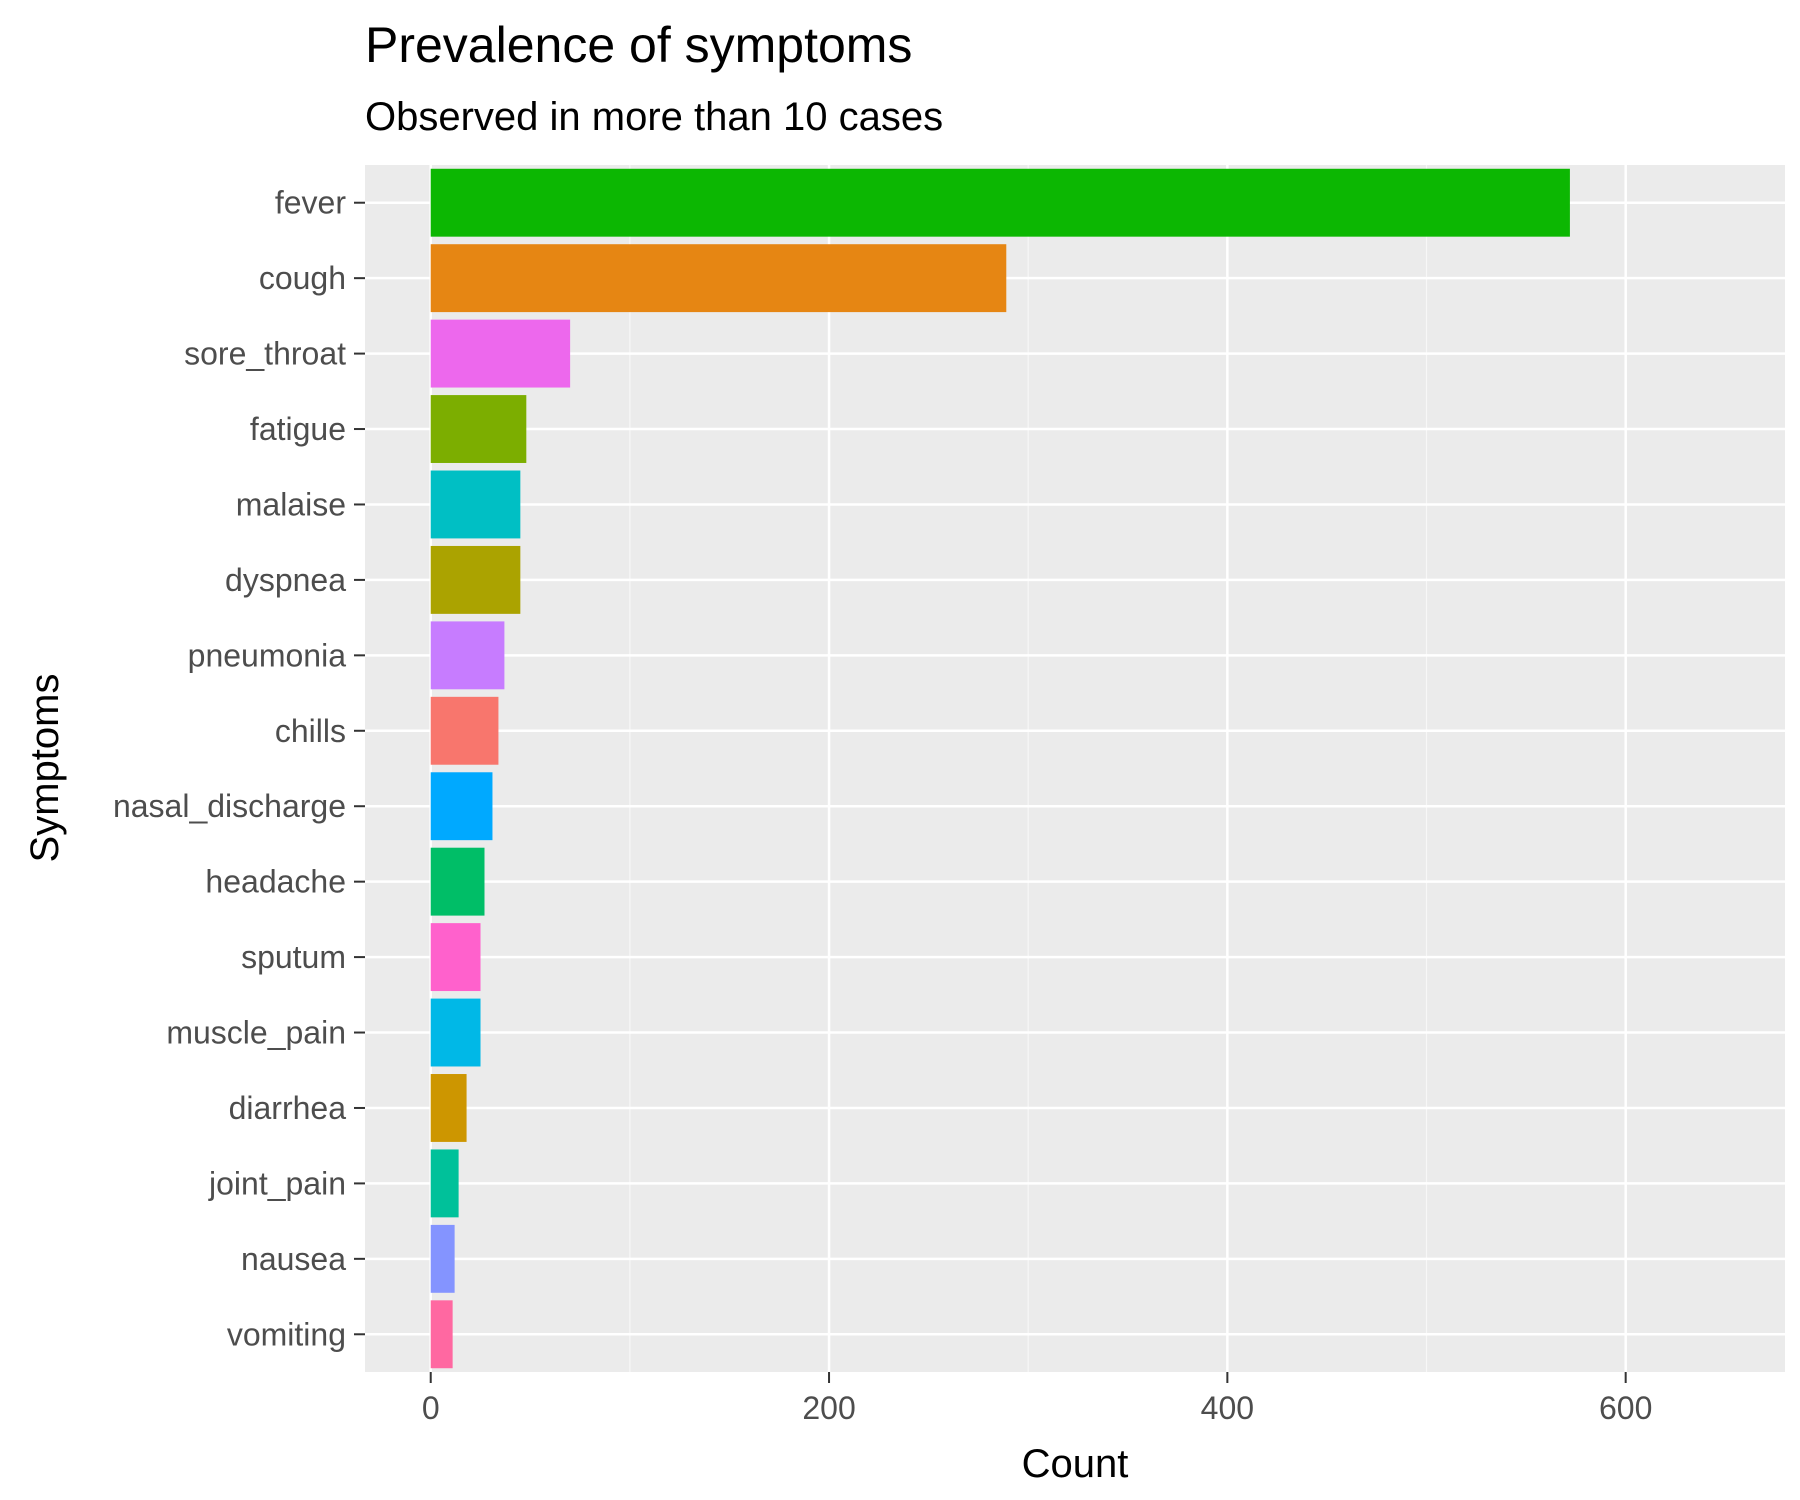 Image resolution: width=1800 pixels, height=1500 pixels. I want to click on y-tick-label: fatigue, so click(298, 429).